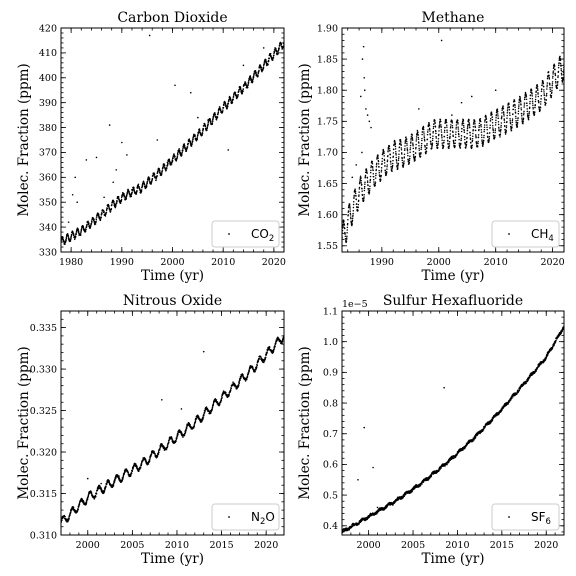  I want to click on y-axis-label: Molec. Fraction (ppm), so click(24, 422).